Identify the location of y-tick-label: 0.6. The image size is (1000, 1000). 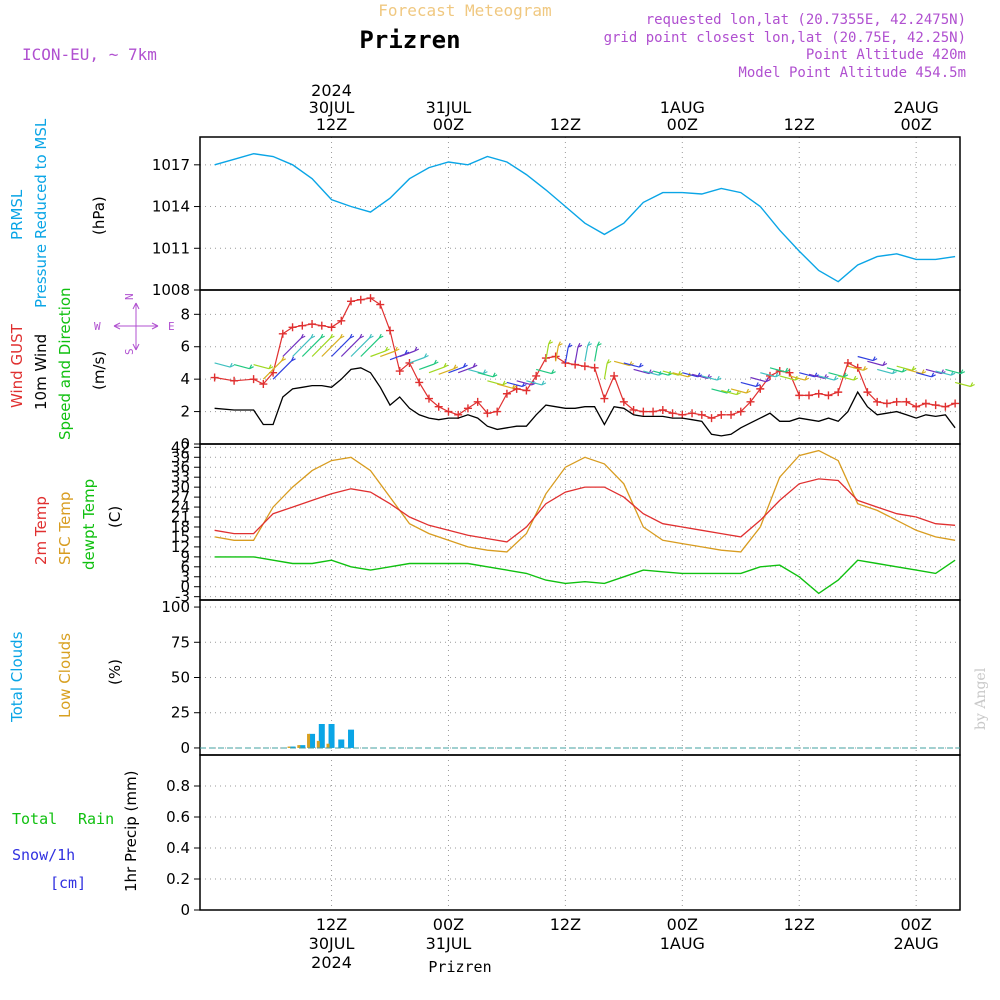
(178, 817).